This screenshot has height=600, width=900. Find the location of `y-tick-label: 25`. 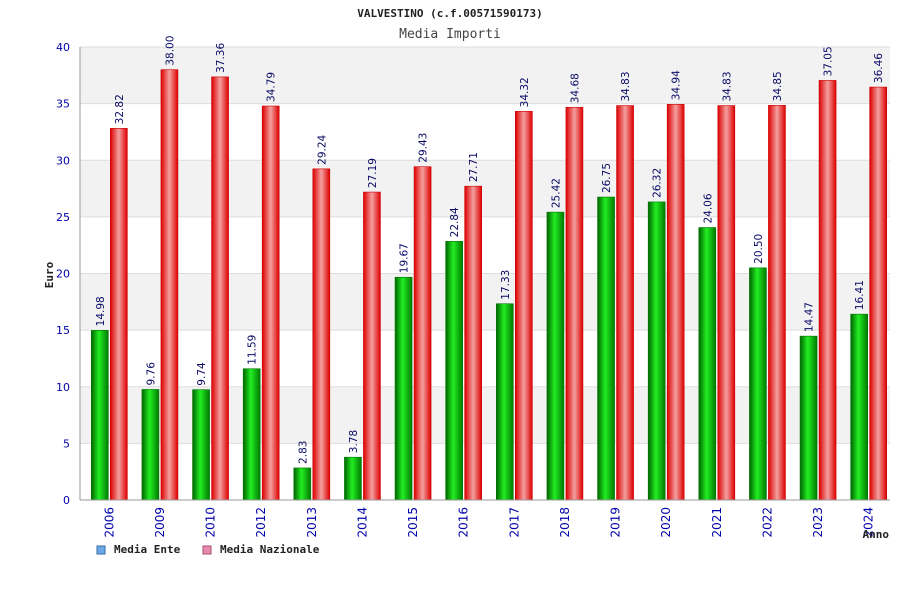

y-tick-label: 25 is located at coordinates (63, 217).